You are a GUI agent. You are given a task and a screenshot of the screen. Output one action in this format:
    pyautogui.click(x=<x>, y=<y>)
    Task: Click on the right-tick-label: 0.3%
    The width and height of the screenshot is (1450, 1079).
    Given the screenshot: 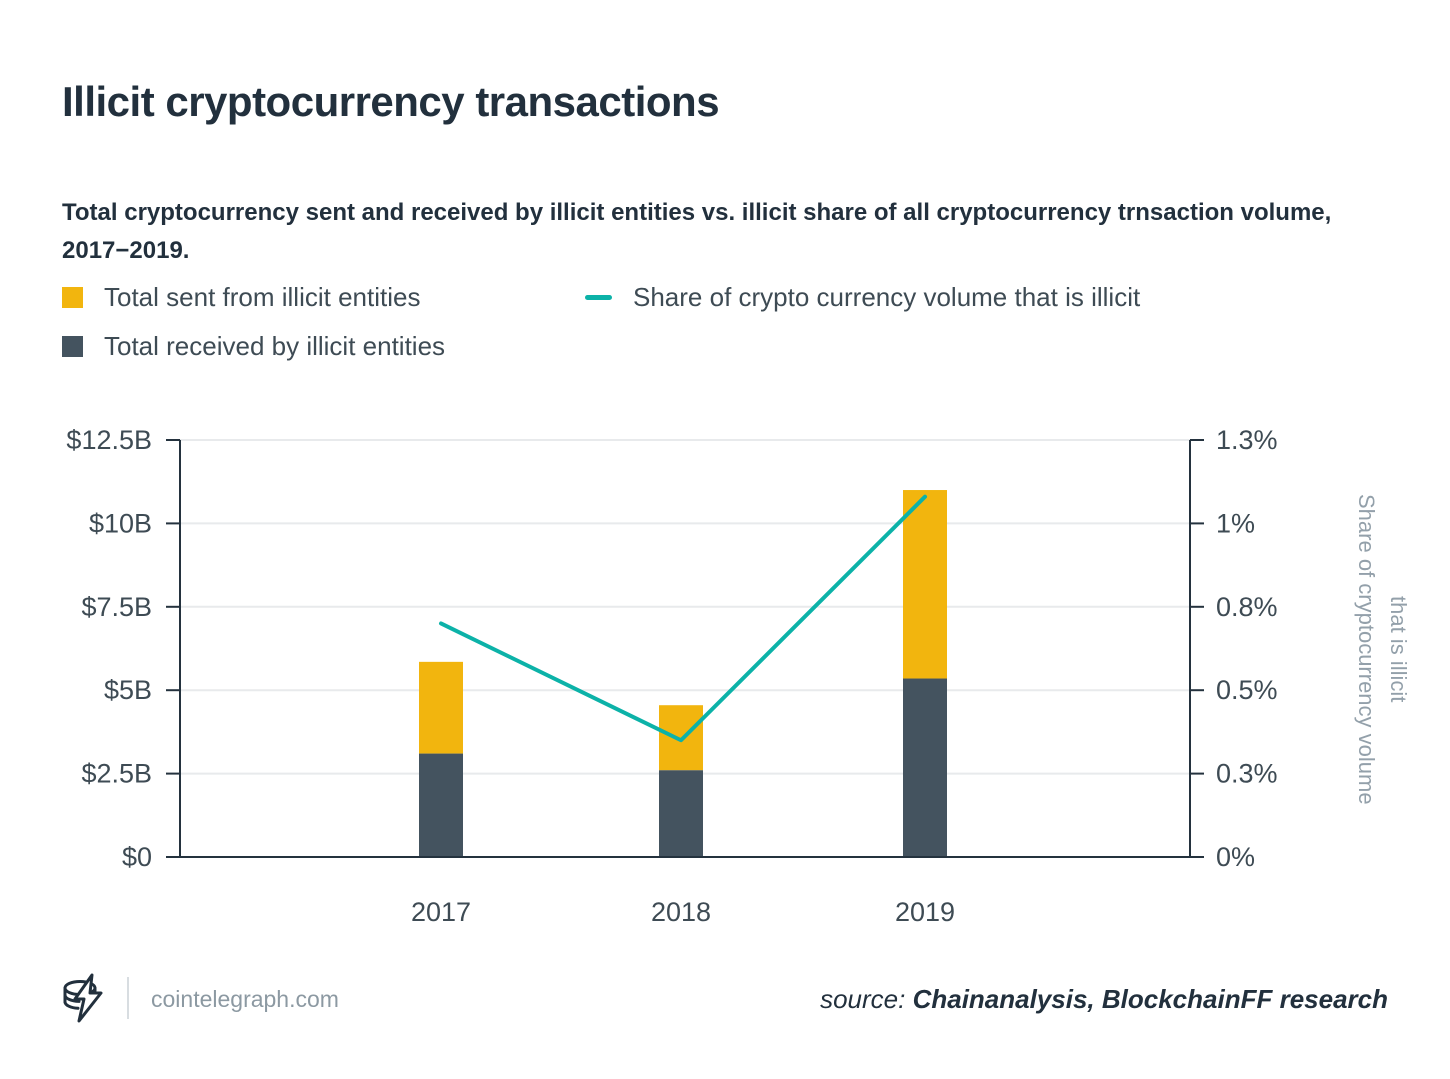 What is the action you would take?
    pyautogui.click(x=1247, y=774)
    